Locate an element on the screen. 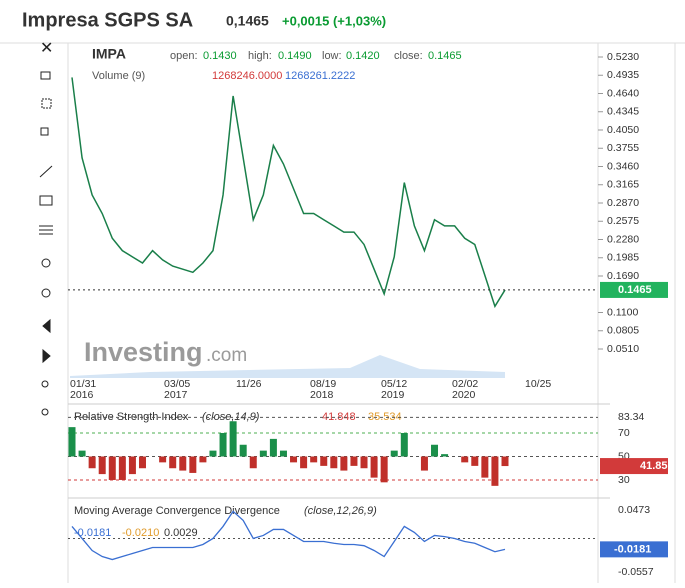  y-tick-label: 83.34 is located at coordinates (631, 417).